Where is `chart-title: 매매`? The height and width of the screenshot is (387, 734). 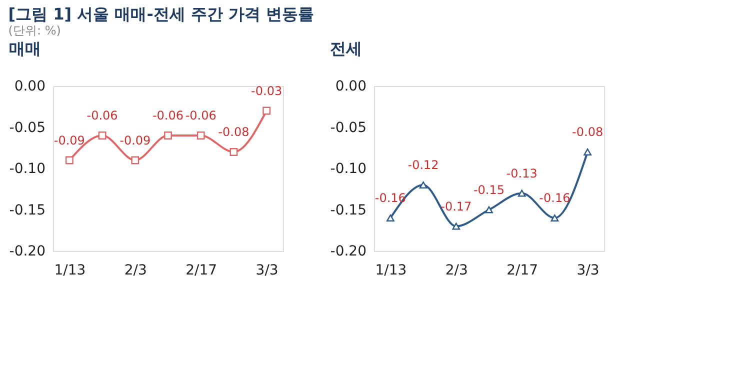
chart-title: 매매 is located at coordinates (24, 48).